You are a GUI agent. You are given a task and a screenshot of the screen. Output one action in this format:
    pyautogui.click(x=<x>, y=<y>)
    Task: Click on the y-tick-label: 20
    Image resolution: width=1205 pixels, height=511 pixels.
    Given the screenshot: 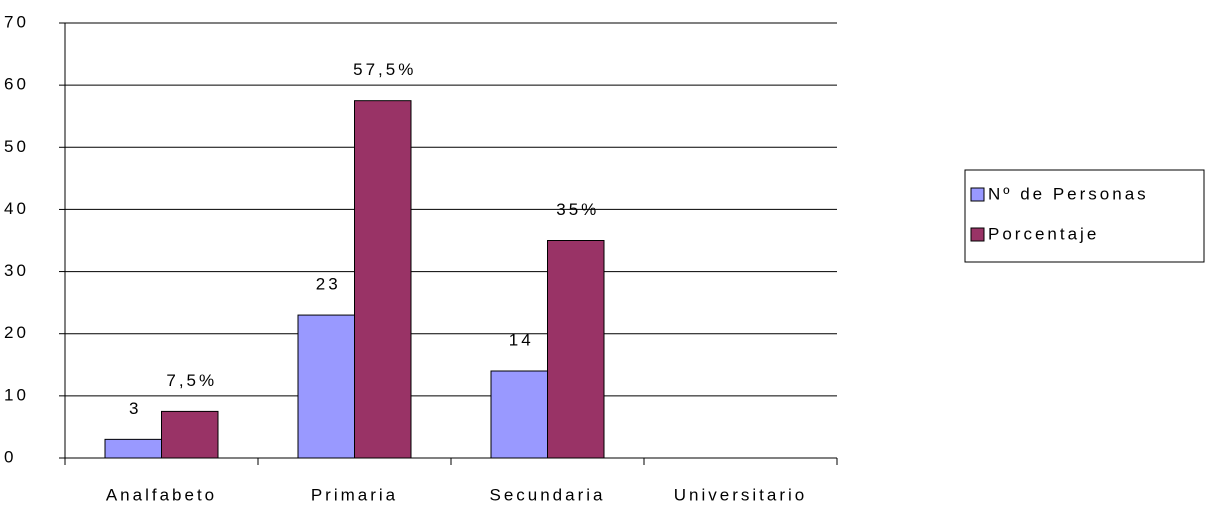 What is the action you would take?
    pyautogui.click(x=16, y=332)
    